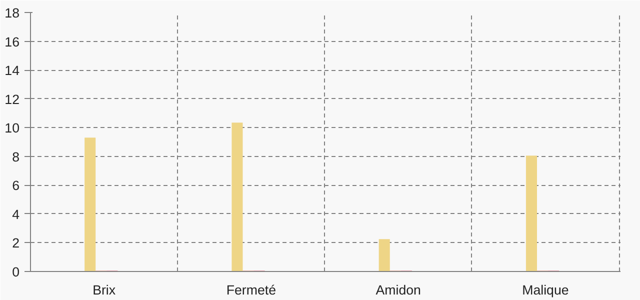 This screenshot has height=300, width=640. I want to click on y-tick-label: 6, so click(16, 186).